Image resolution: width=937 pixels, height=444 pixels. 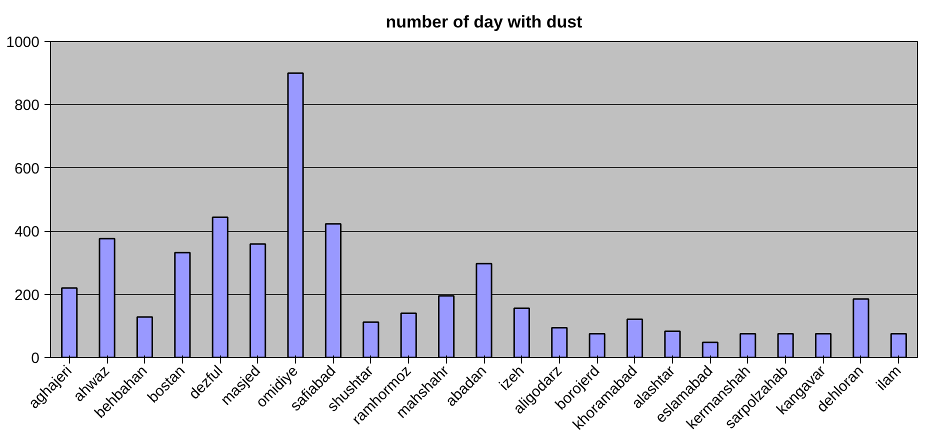 I want to click on y-tick-label: 400, so click(x=27, y=232).